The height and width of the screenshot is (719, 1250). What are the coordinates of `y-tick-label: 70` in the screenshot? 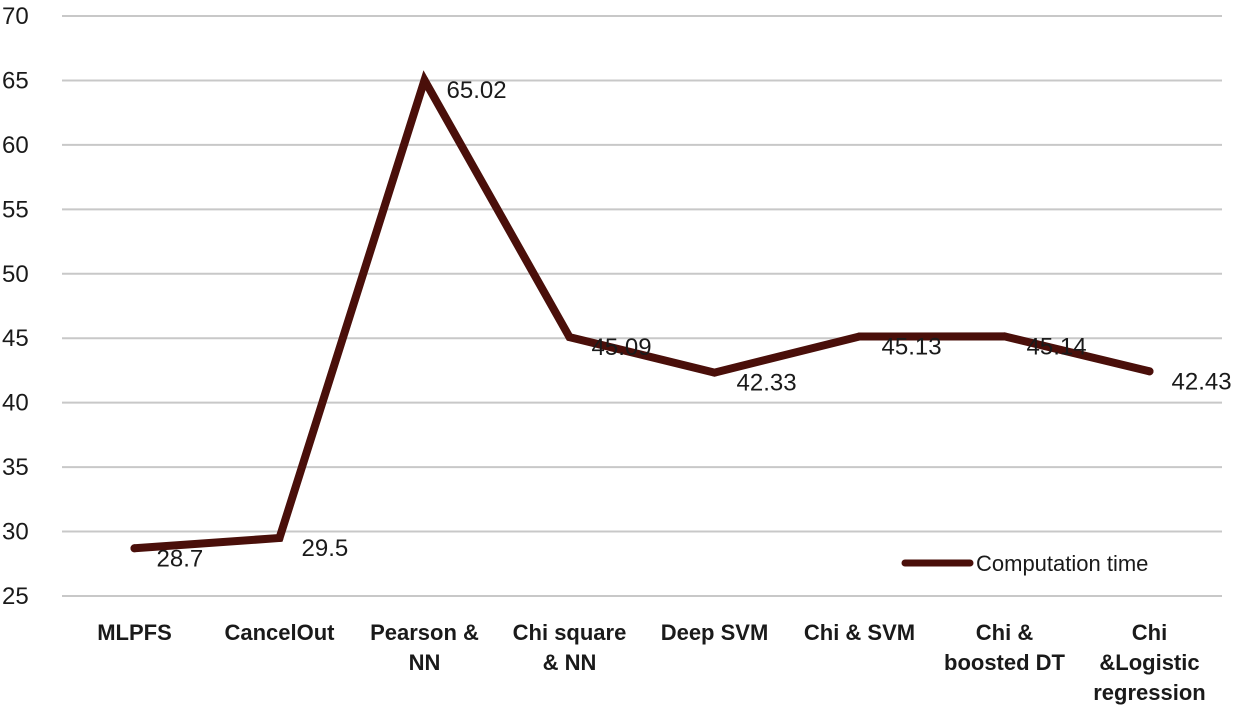 It's located at (15, 16).